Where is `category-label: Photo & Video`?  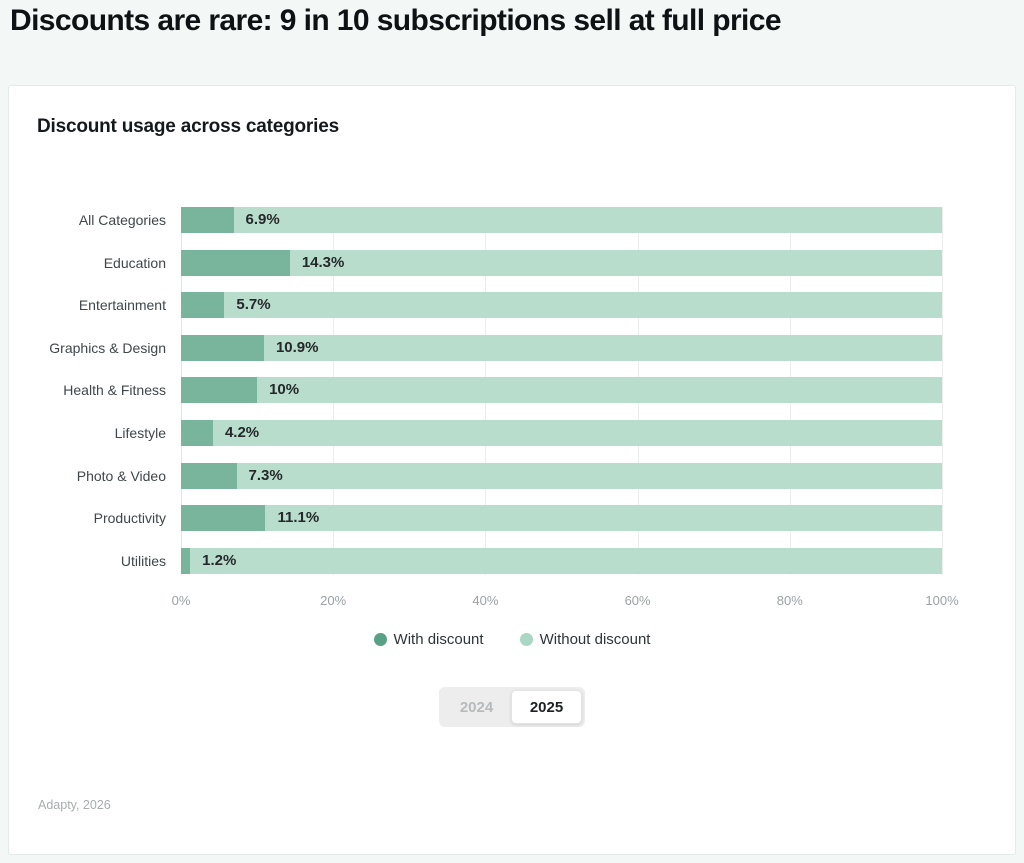 category-label: Photo & Video is located at coordinates (121, 475).